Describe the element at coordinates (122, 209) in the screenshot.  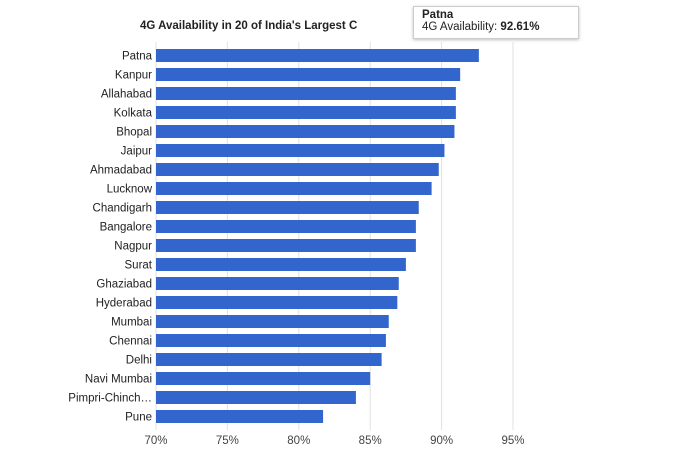
I see `y-category-label: Chandigarh` at that location.